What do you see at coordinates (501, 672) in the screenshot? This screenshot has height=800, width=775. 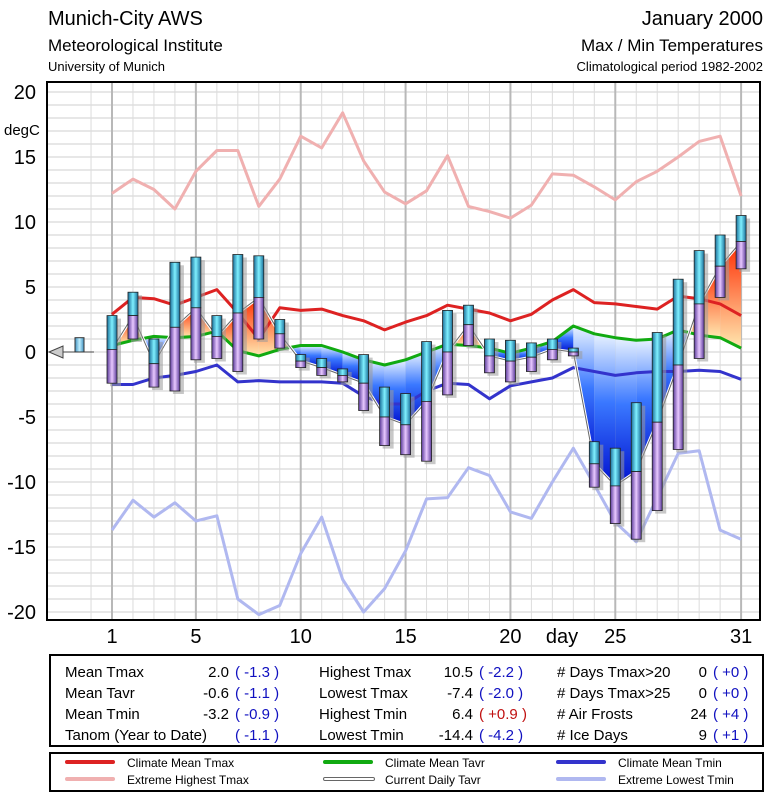 I see `stat-anomaly: ( -2.2 )` at bounding box center [501, 672].